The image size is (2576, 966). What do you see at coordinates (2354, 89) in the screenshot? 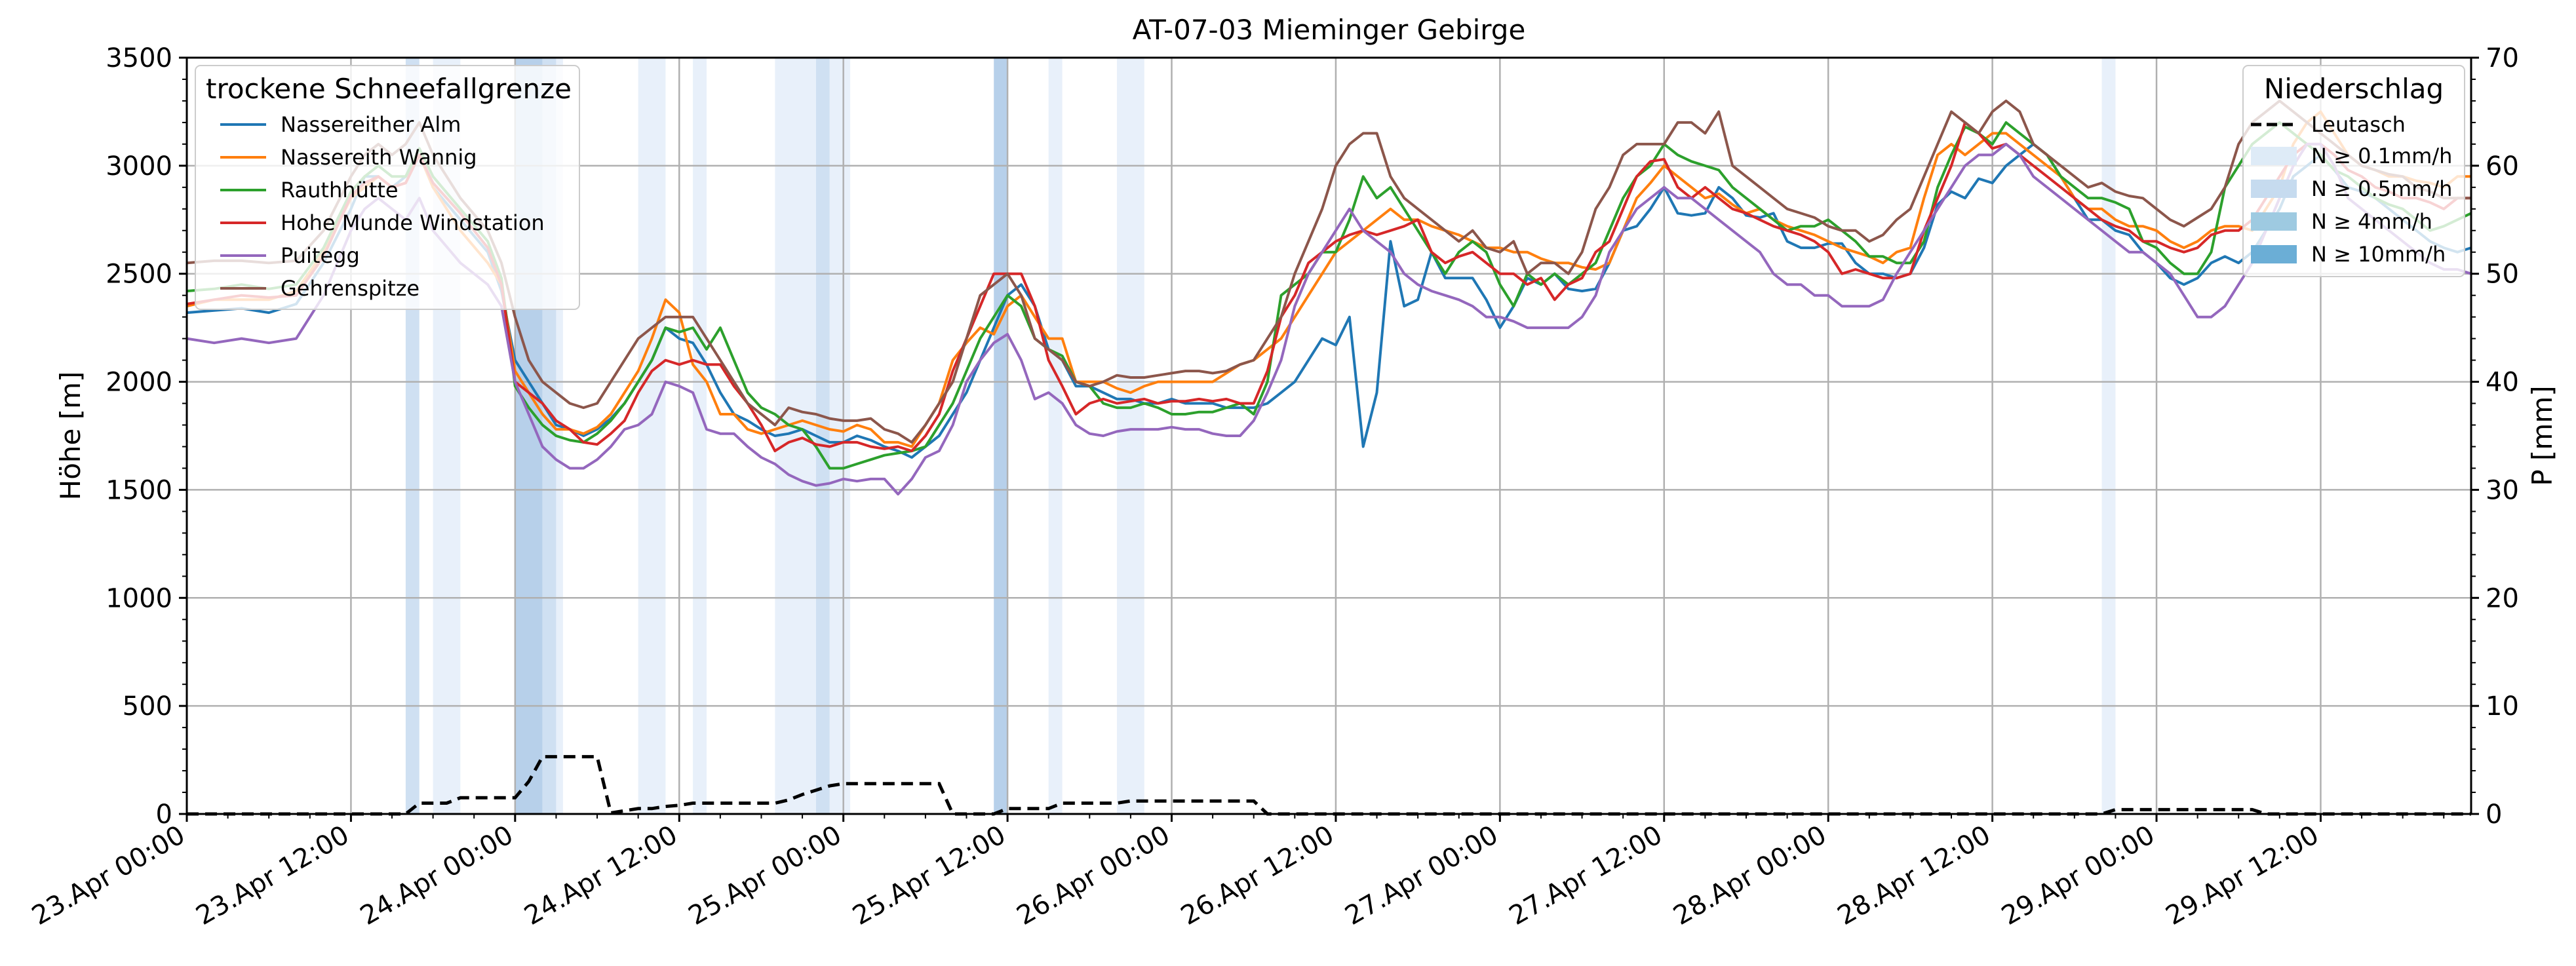
I see `legend-precip-title: Niederschlag` at bounding box center [2354, 89].